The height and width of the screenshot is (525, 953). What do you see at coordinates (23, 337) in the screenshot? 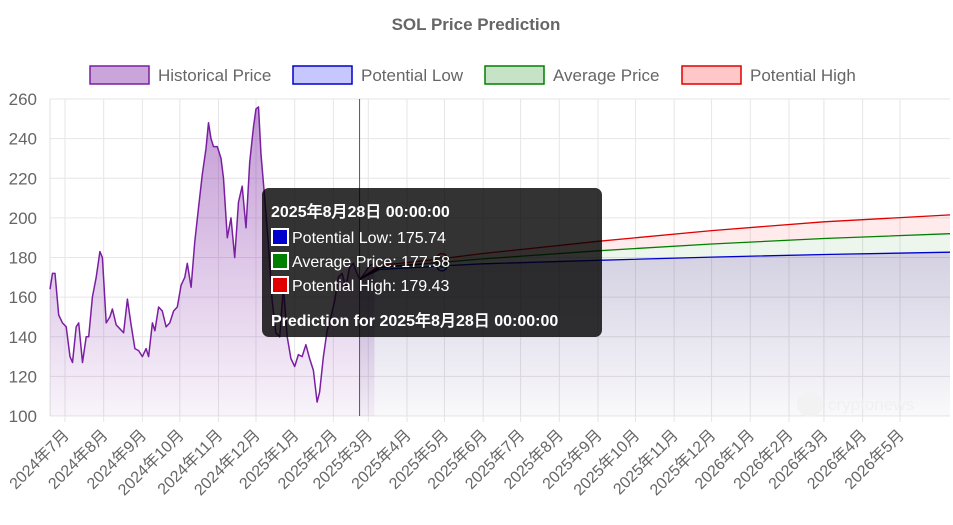
I see `y-tick-label: 140` at bounding box center [23, 337].